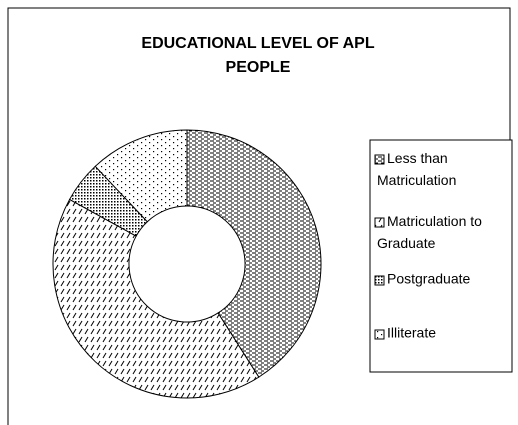 This screenshot has height=425, width=518. What do you see at coordinates (416, 169) in the screenshot?
I see `legend-label: Less than Matriculation` at bounding box center [416, 169].